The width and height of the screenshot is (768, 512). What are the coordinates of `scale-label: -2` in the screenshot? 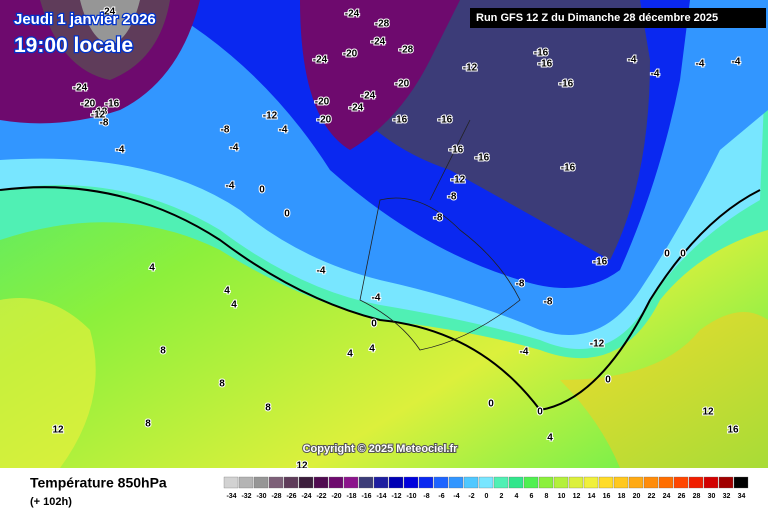 It's located at (471, 496).